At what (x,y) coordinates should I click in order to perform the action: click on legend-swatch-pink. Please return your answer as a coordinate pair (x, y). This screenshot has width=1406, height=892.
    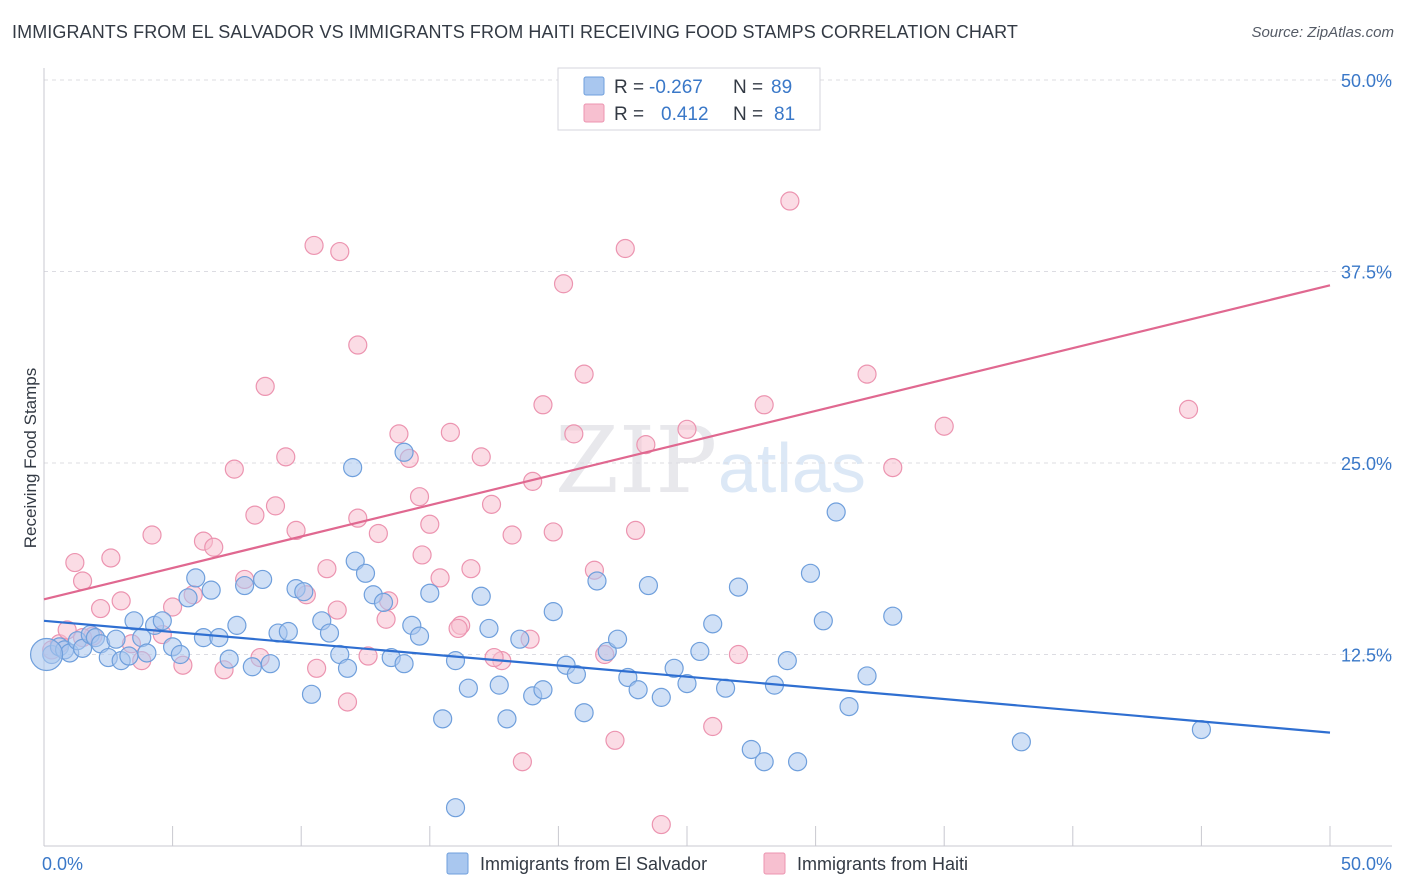
    Looking at the image, I should click on (594, 113).